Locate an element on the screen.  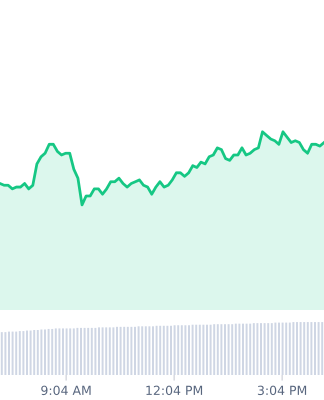
x-tick-label: 9:04 AM is located at coordinates (66, 391).